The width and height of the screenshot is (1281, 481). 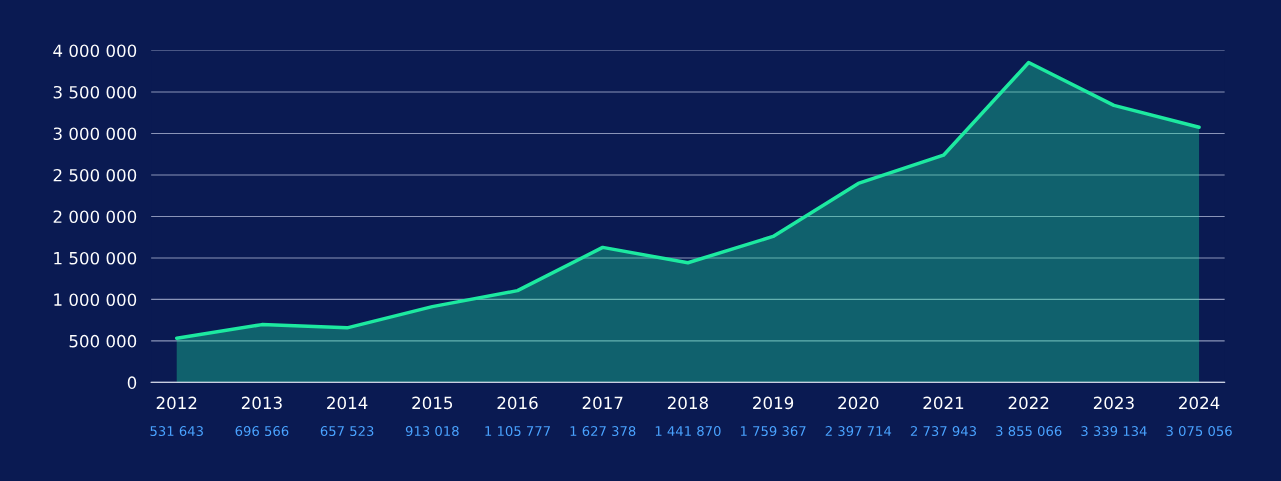 What do you see at coordinates (176, 431) in the screenshot?
I see `data-label: 531 643` at bounding box center [176, 431].